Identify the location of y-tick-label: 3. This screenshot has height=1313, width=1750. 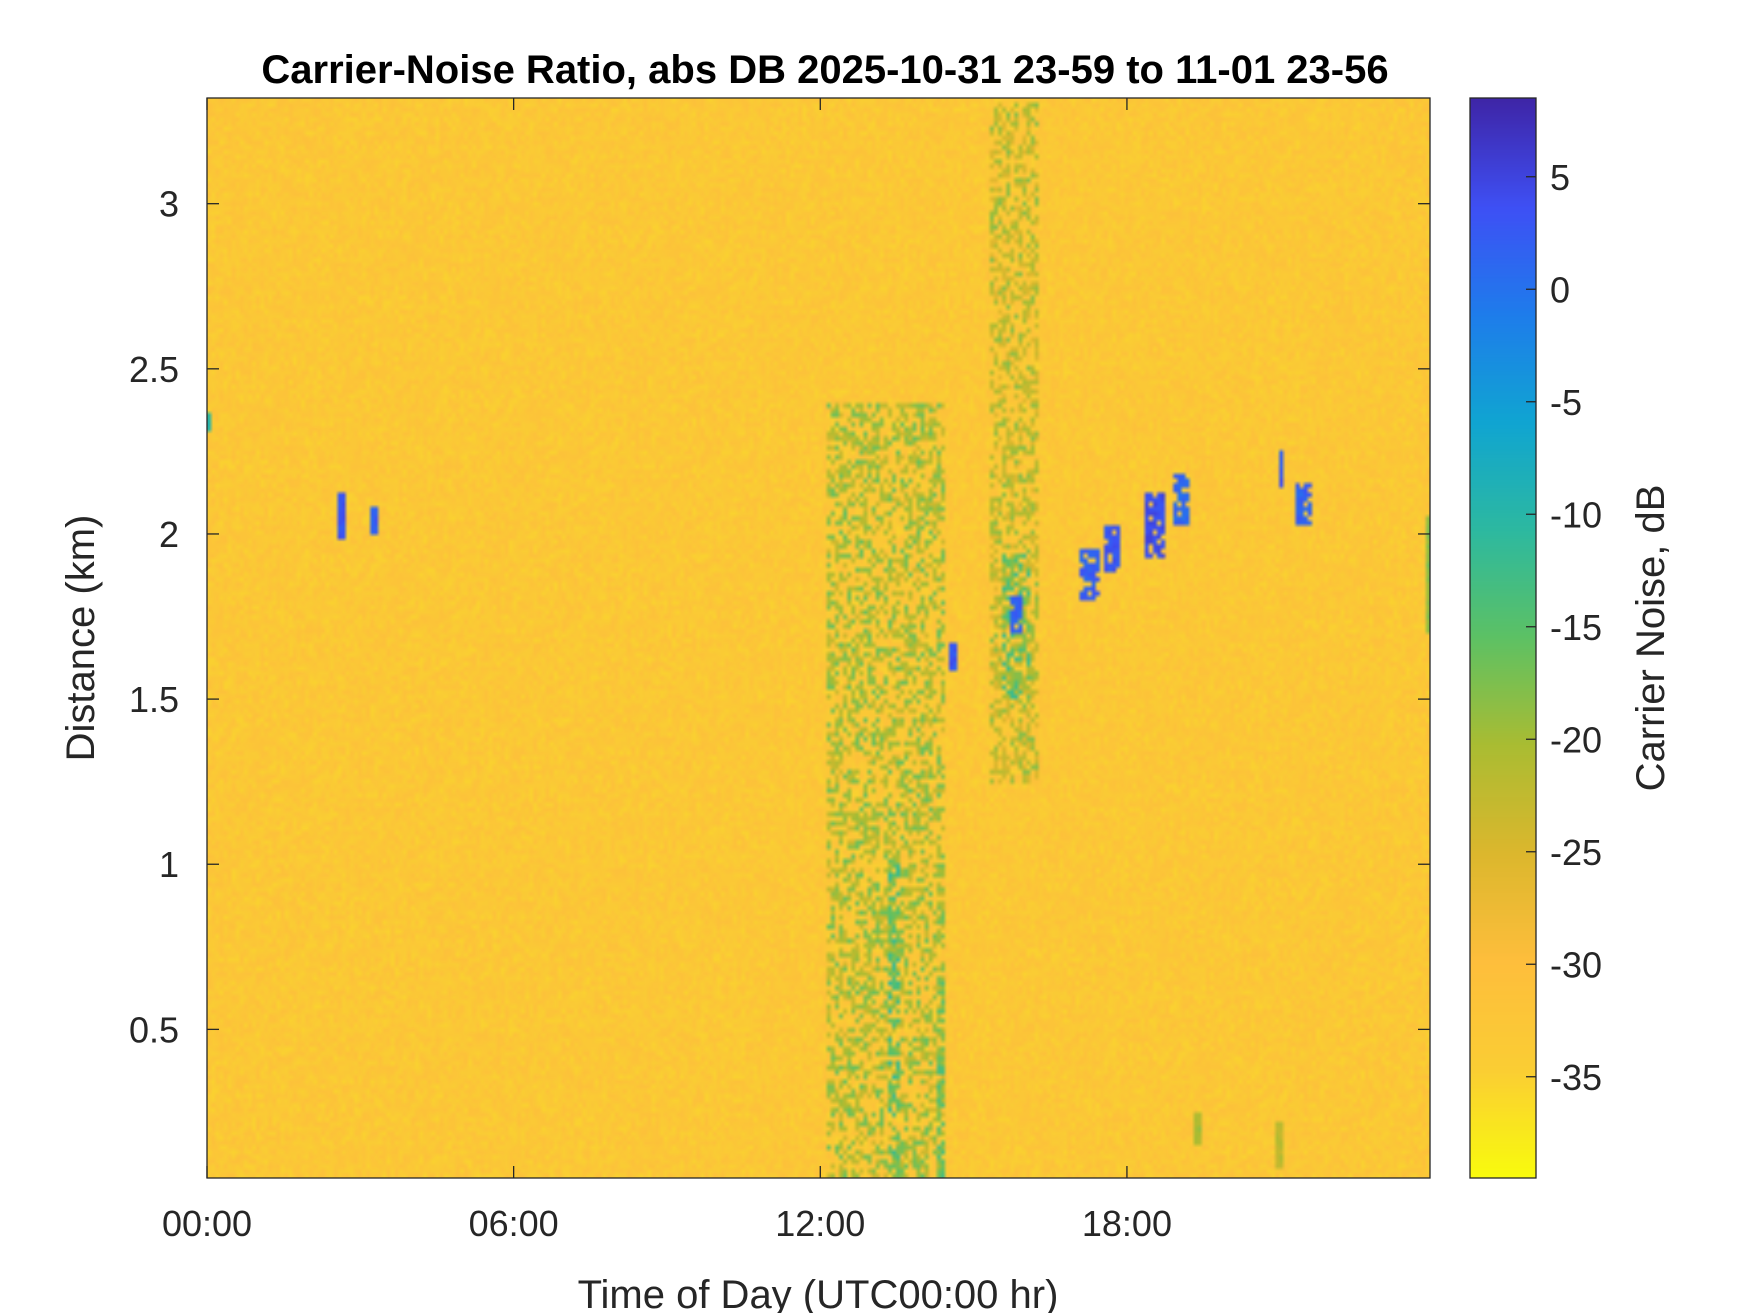
(169, 204).